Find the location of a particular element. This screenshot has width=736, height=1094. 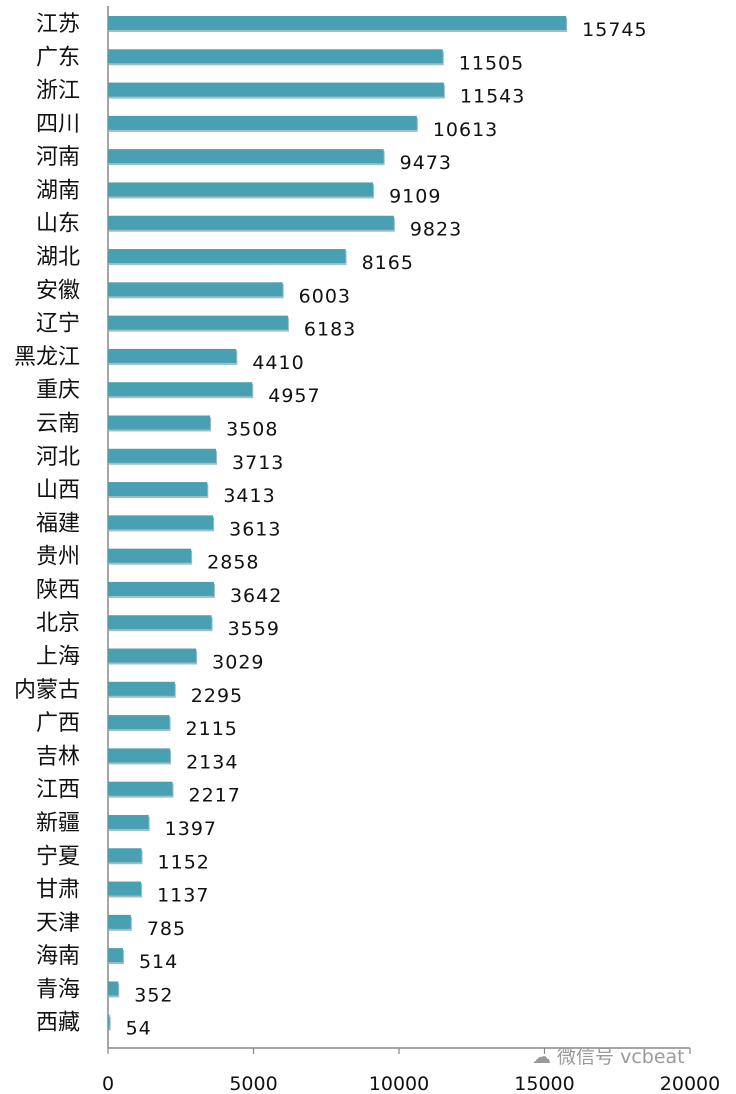

value-label: 8165 is located at coordinates (388, 263).